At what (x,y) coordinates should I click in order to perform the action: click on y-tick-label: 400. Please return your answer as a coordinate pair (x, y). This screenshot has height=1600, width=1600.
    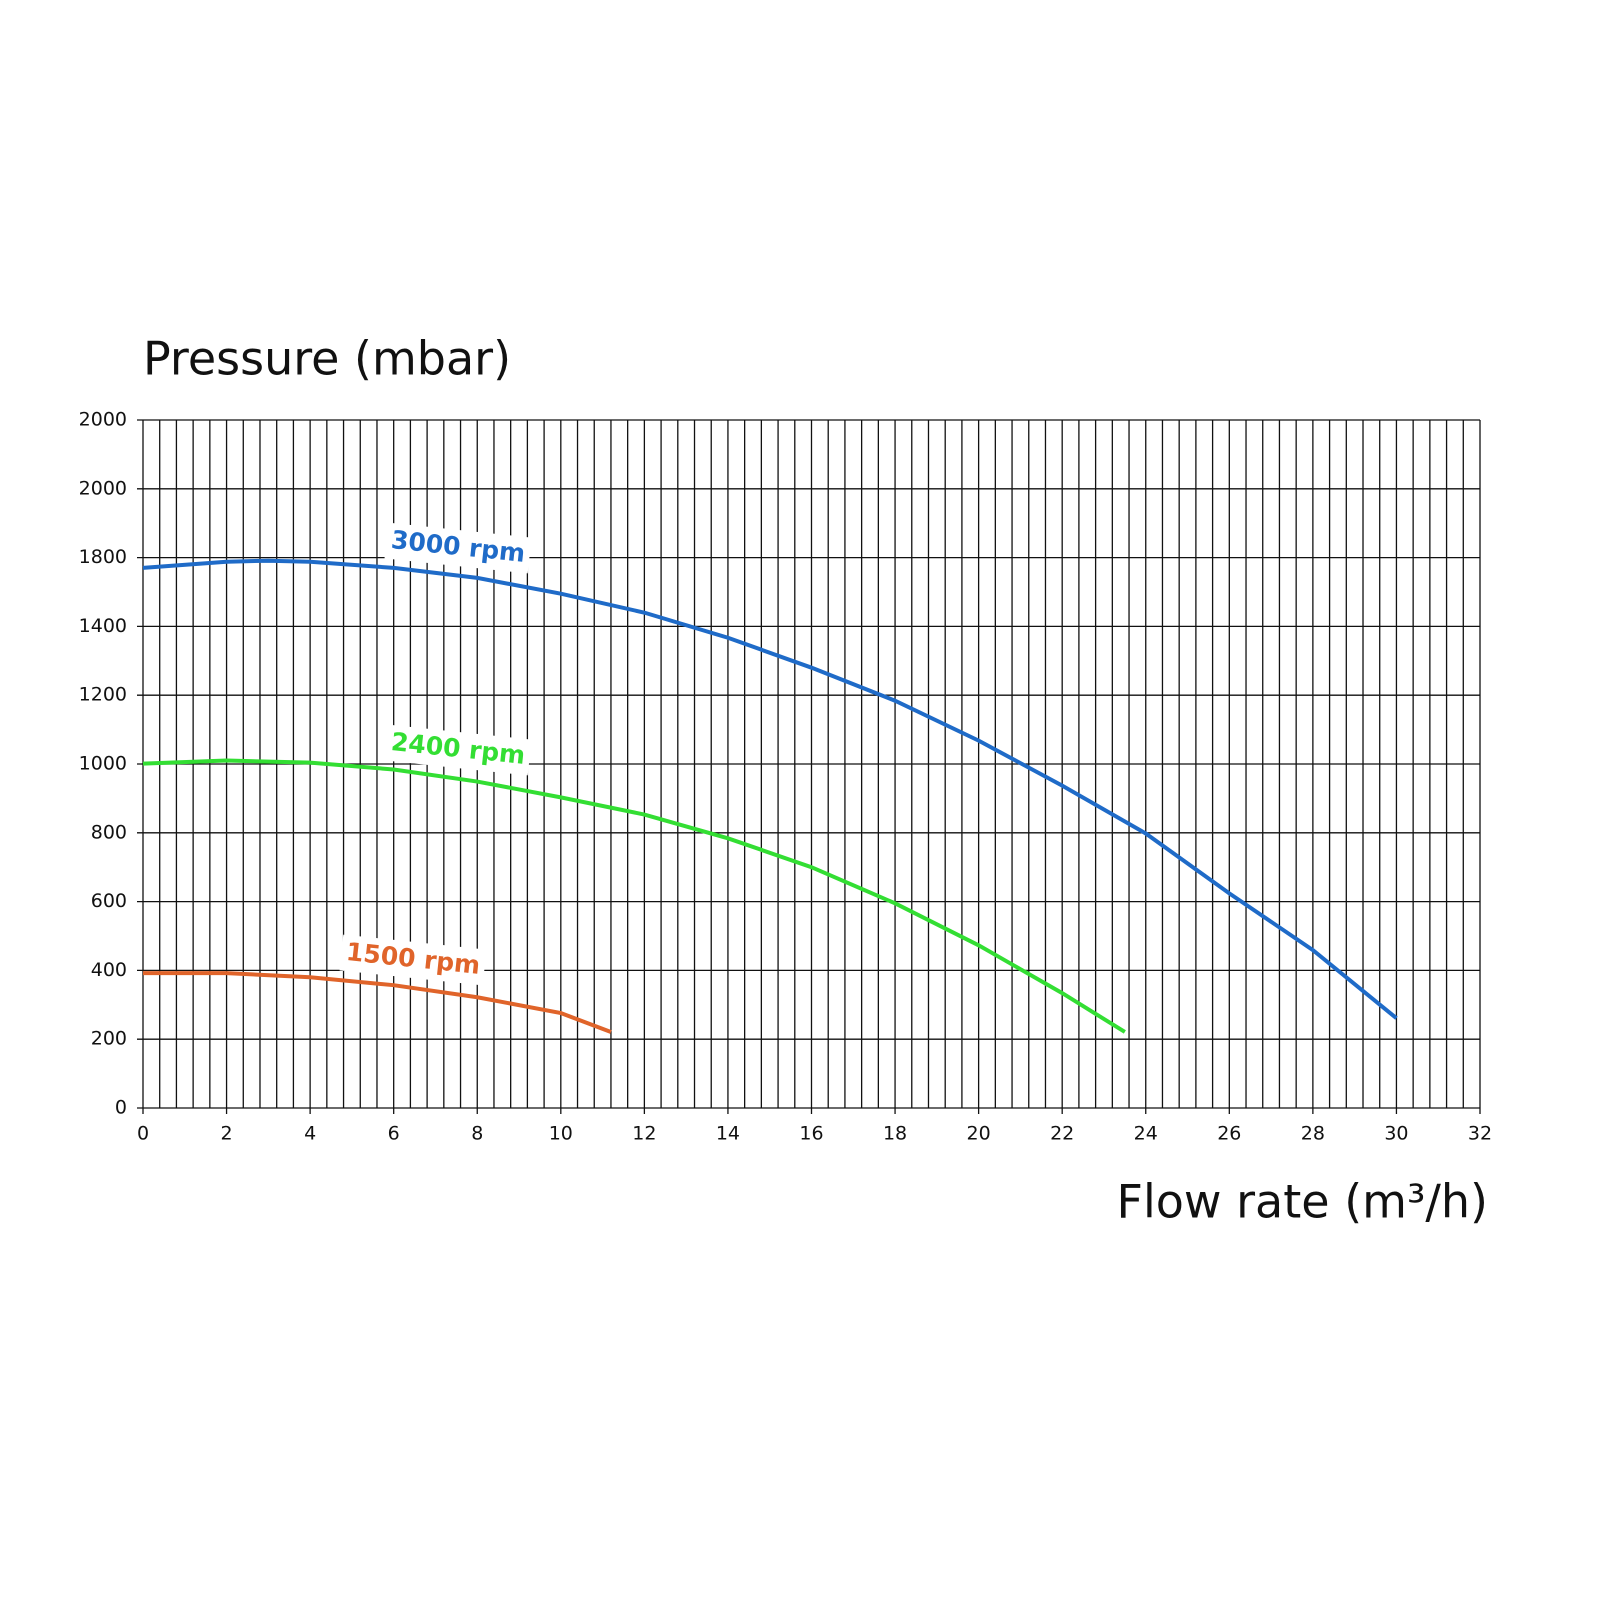
    Looking at the image, I should click on (109, 970).